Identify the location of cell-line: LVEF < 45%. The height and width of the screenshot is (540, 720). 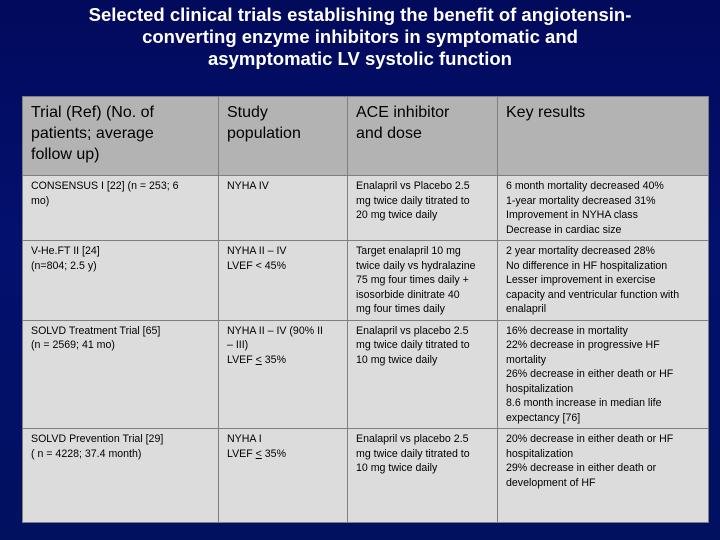
(256, 265).